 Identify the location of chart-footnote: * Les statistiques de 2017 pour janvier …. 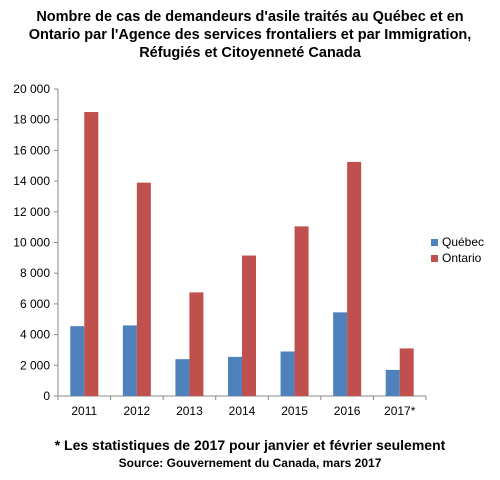
(250, 445).